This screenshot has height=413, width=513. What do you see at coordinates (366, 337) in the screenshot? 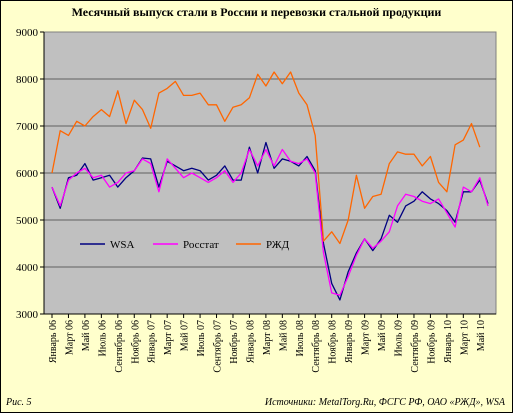
I see `x-tick-label: Март 09` at bounding box center [366, 337].